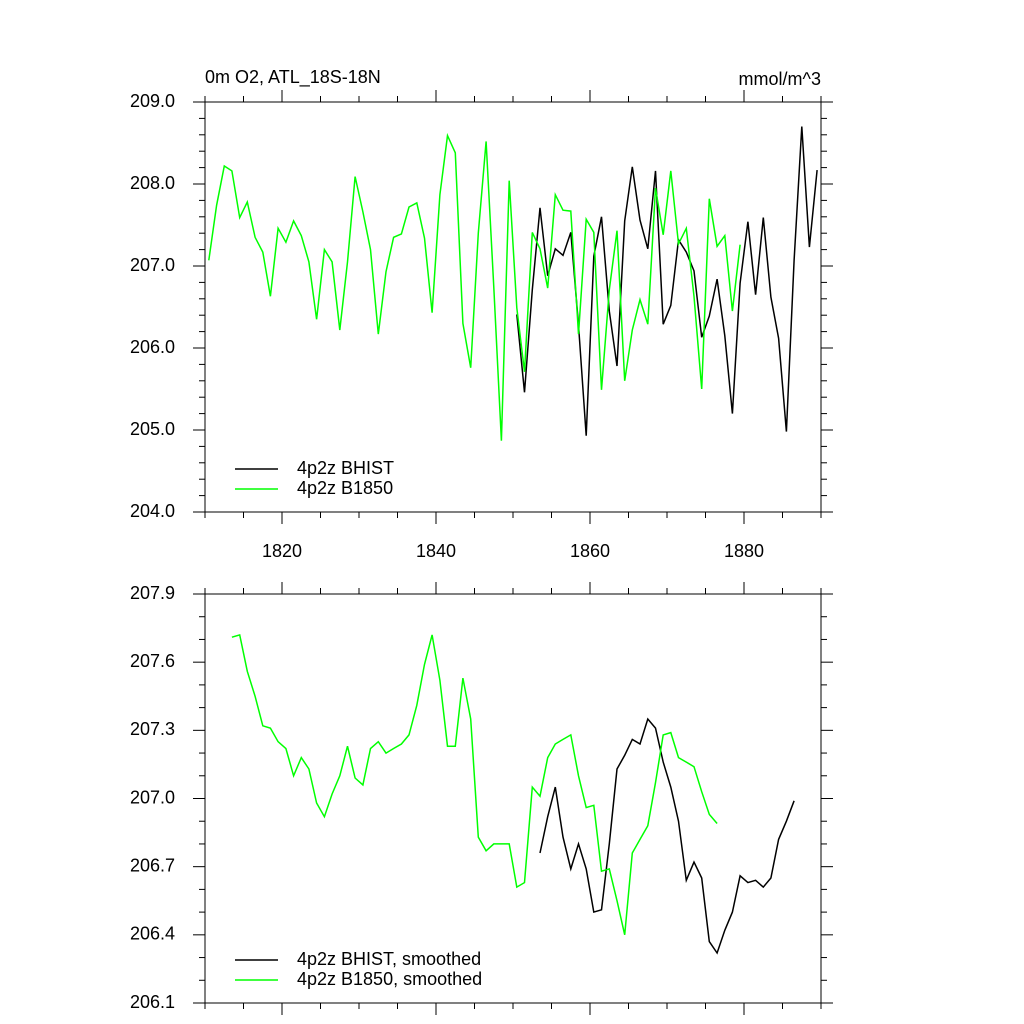  What do you see at coordinates (152, 347) in the screenshot?
I see `y-tick-label: 206.0` at bounding box center [152, 347].